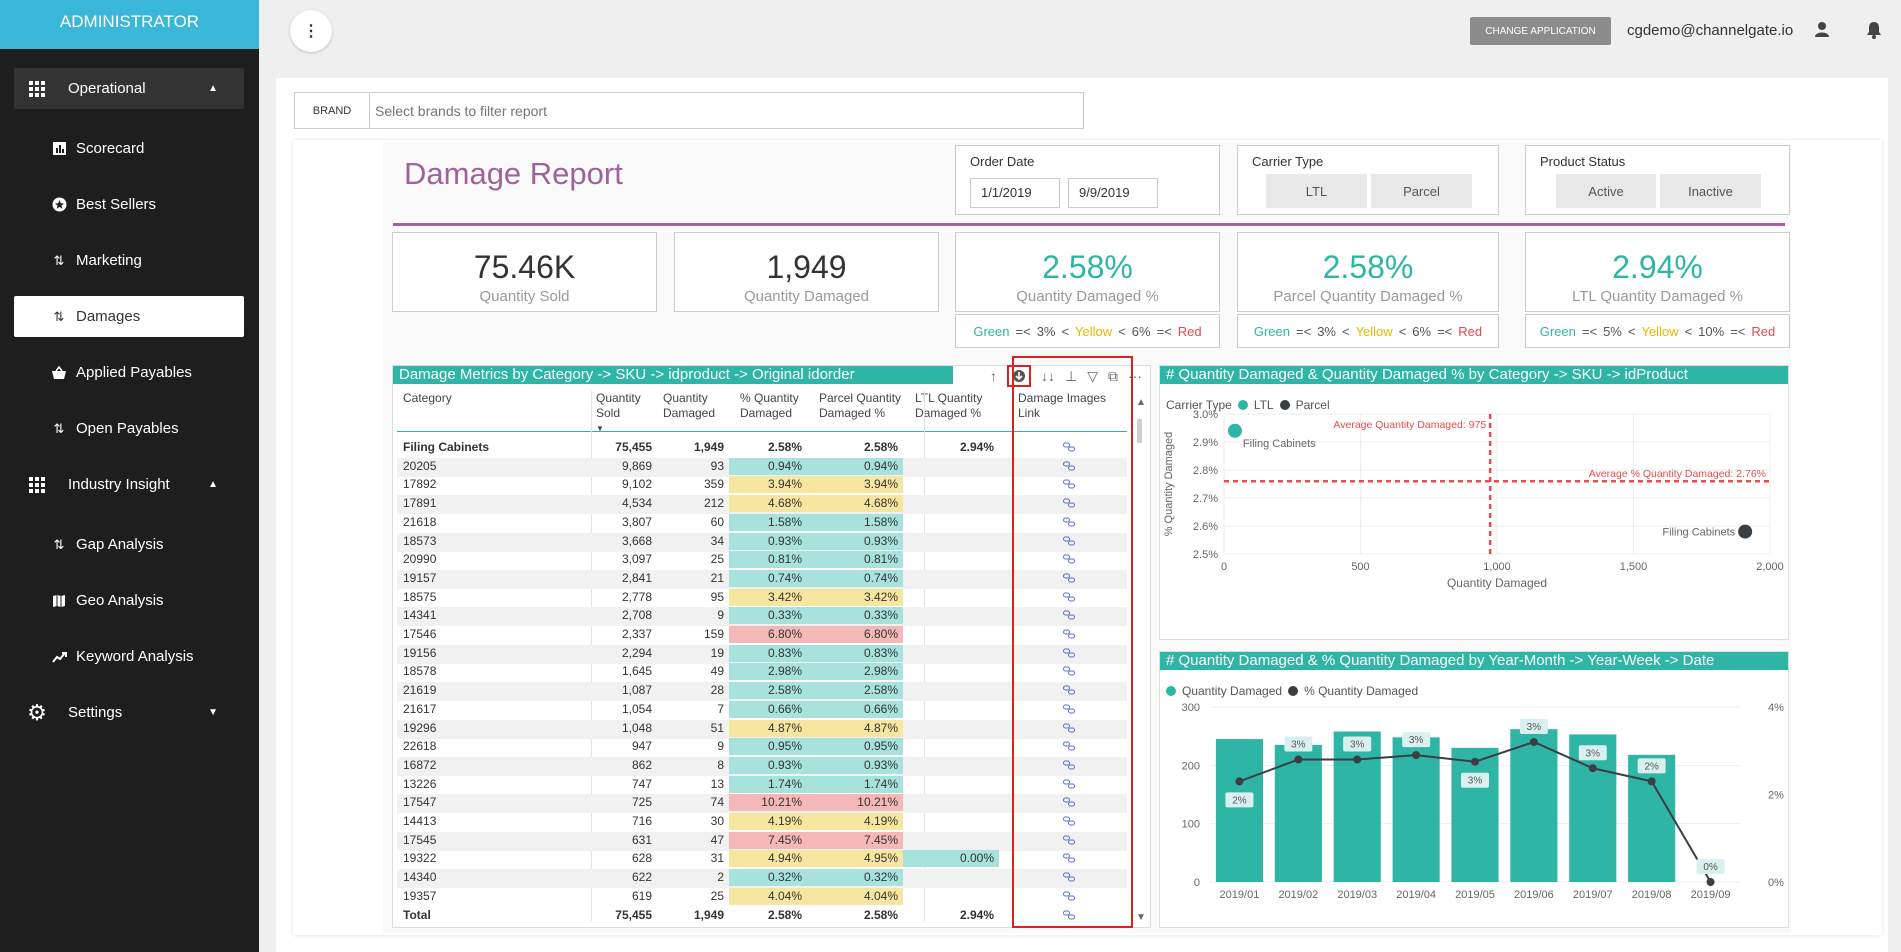 This screenshot has width=1901, height=952. Describe the element at coordinates (427, 398) in the screenshot. I see `col-header-category: Category` at that location.